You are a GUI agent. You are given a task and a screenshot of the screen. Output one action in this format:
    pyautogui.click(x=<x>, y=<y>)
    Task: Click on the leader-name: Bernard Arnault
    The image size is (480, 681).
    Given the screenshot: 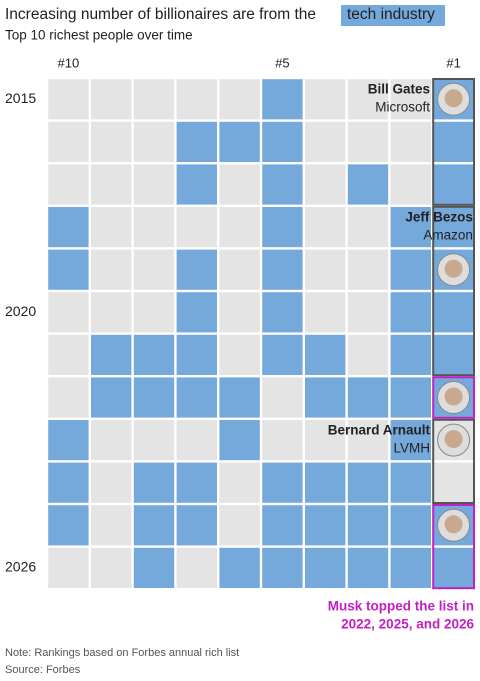 What is the action you would take?
    pyautogui.click(x=379, y=429)
    